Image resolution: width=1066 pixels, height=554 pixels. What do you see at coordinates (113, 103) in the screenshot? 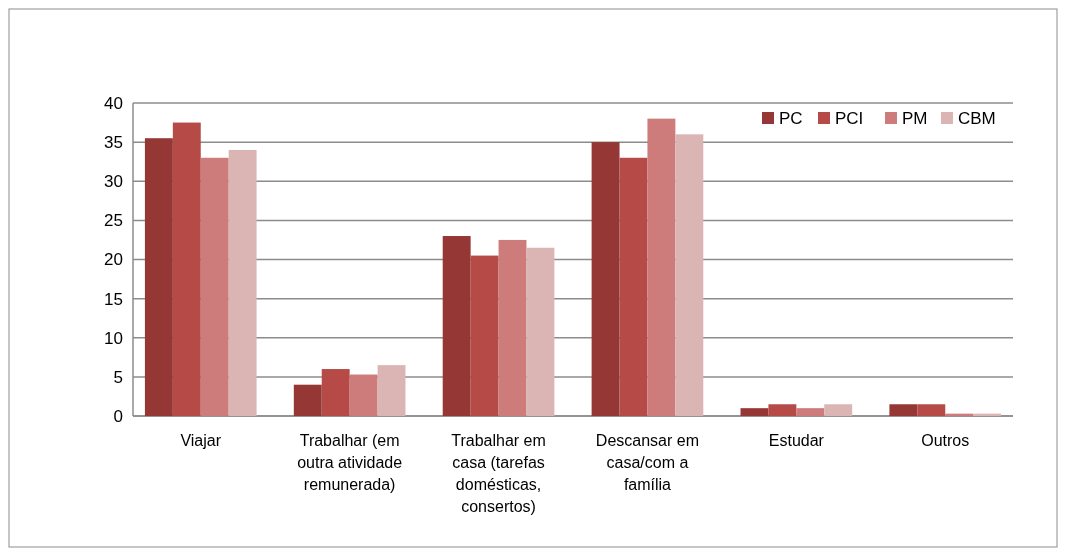
I see `y-tick-label: 40` at bounding box center [113, 103].